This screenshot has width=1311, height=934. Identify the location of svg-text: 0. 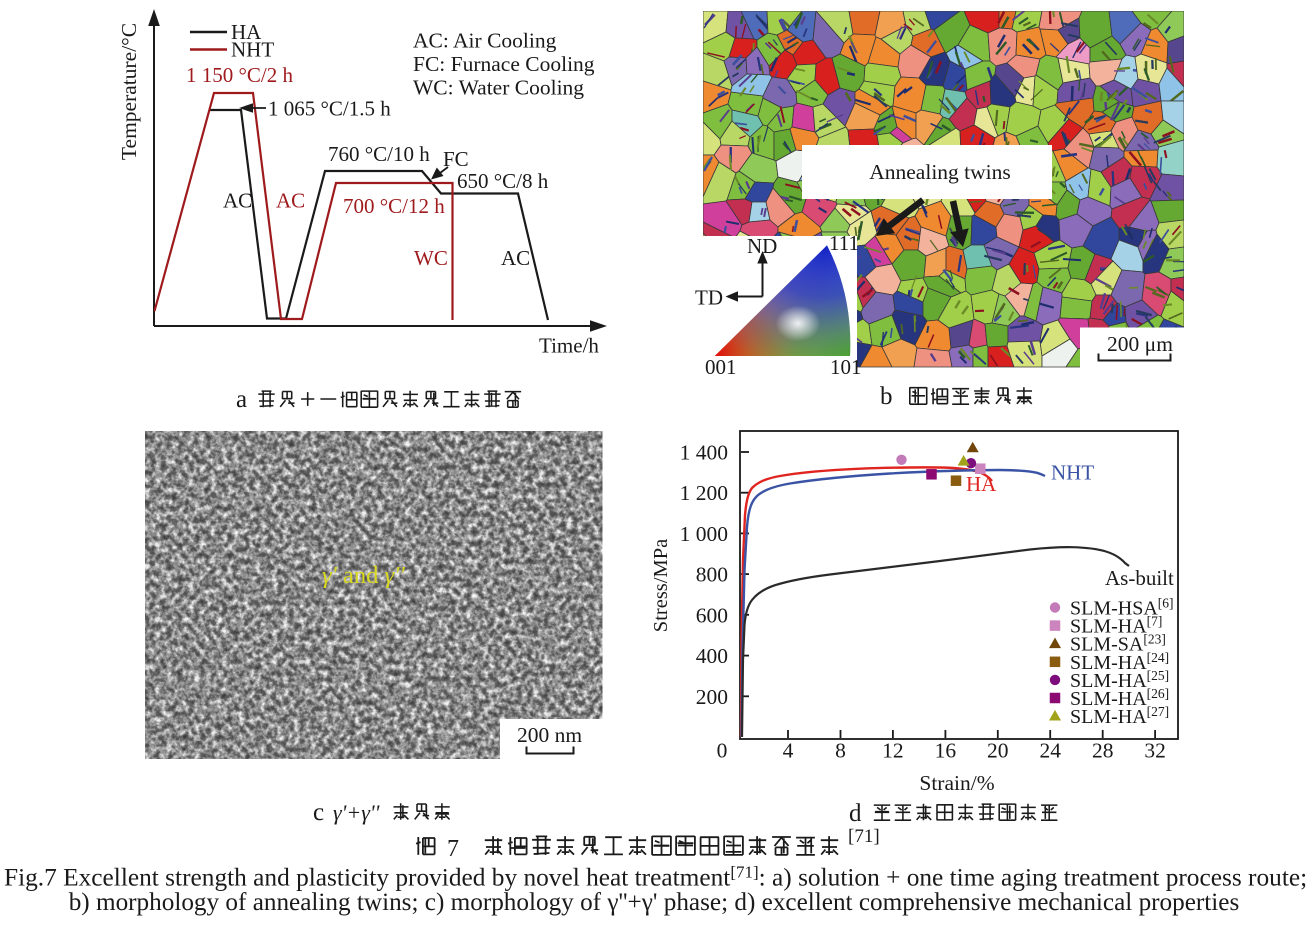
(722, 751).